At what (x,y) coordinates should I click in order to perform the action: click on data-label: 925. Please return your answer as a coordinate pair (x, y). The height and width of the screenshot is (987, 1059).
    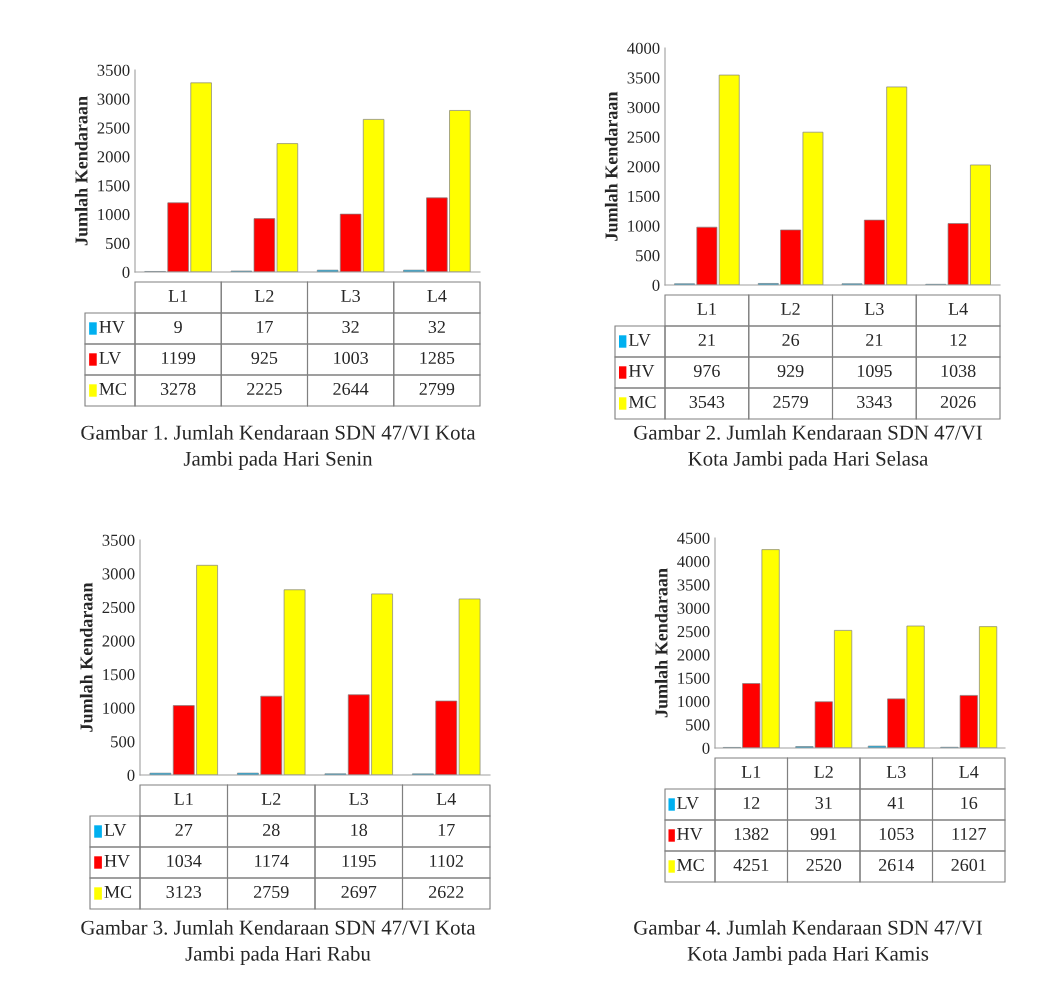
    Looking at the image, I should click on (264, 358).